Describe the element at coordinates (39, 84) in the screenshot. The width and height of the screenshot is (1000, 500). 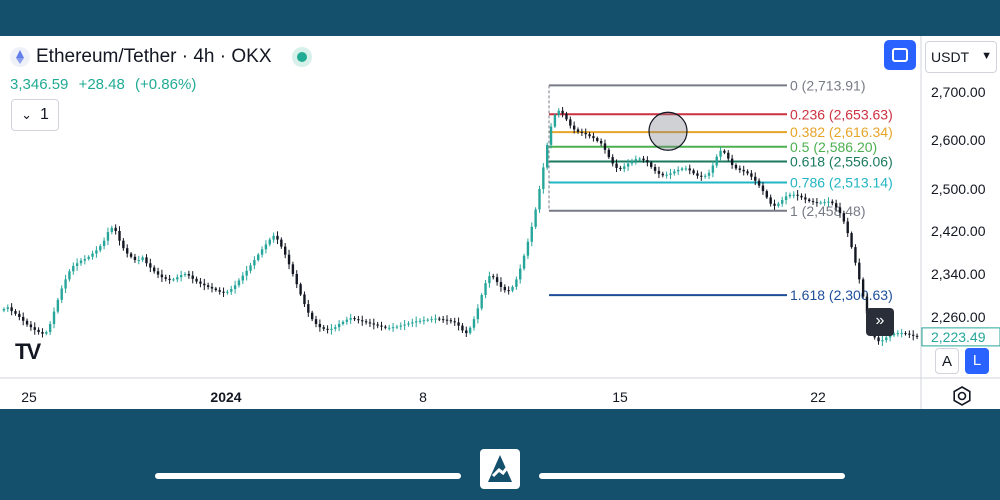
I see `last-price: 3,346.59` at that location.